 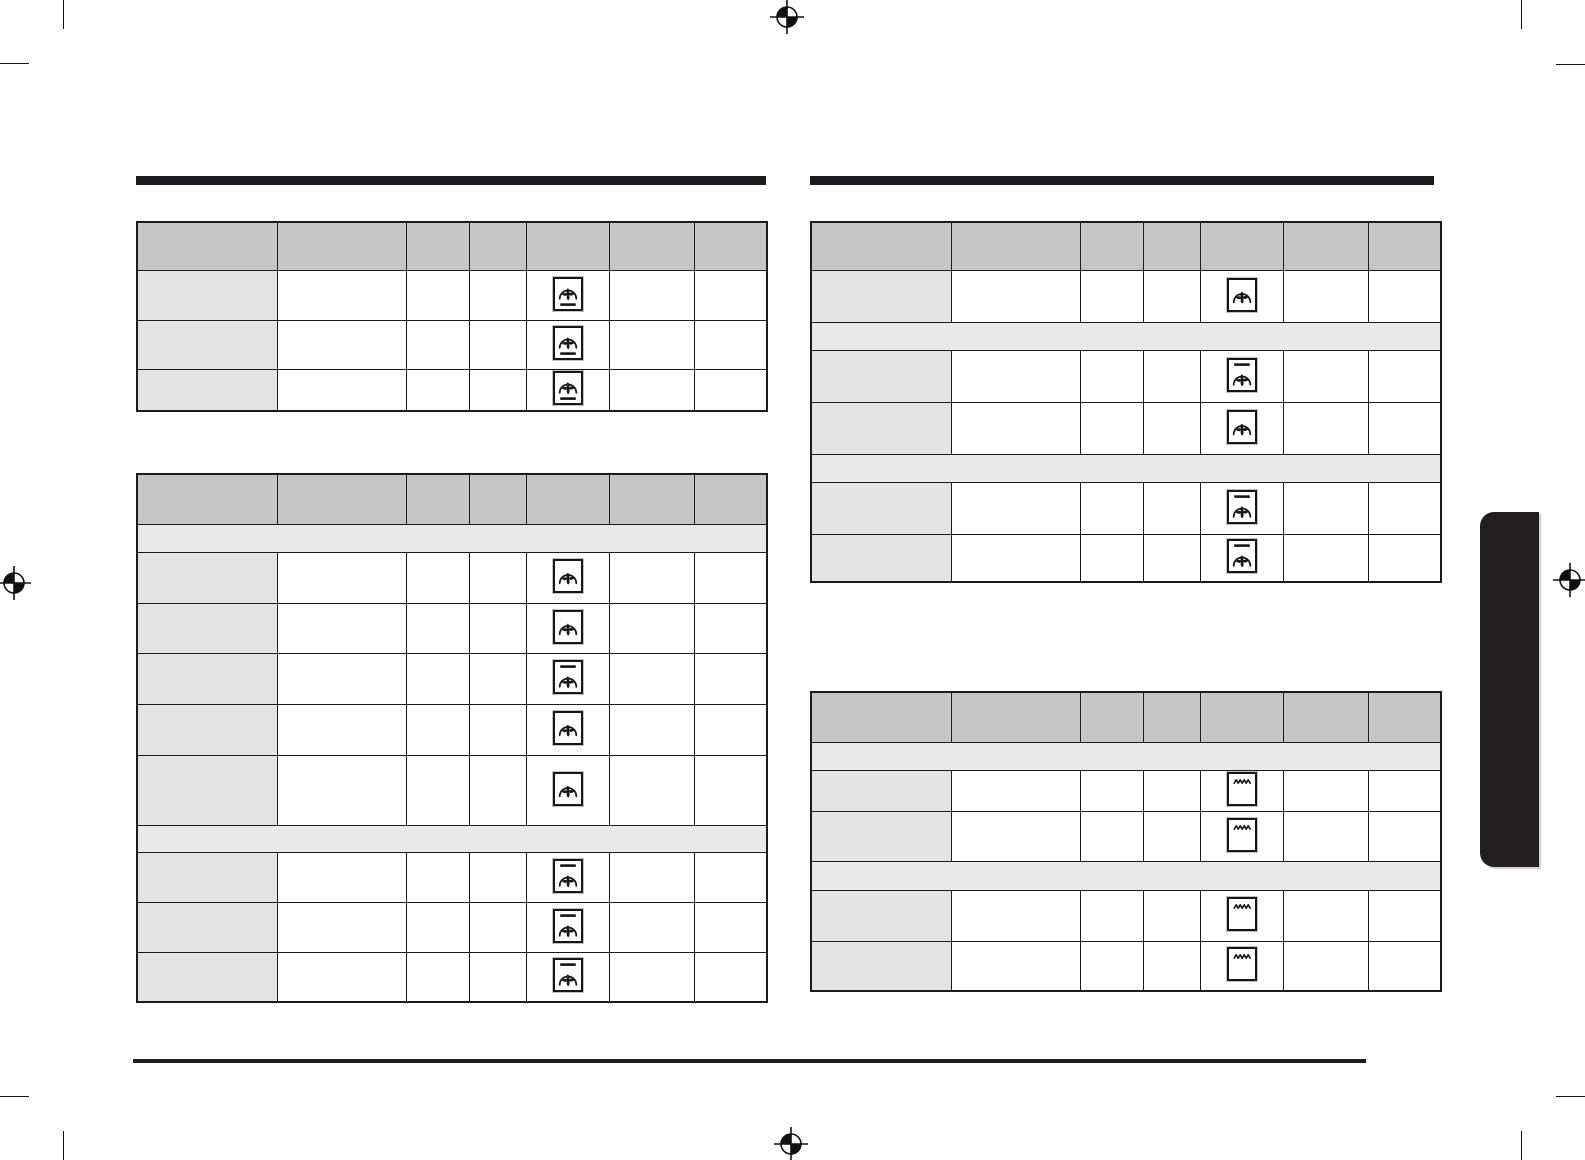 What do you see at coordinates (1241, 426) in the screenshot?
I see `convection-icon` at bounding box center [1241, 426].